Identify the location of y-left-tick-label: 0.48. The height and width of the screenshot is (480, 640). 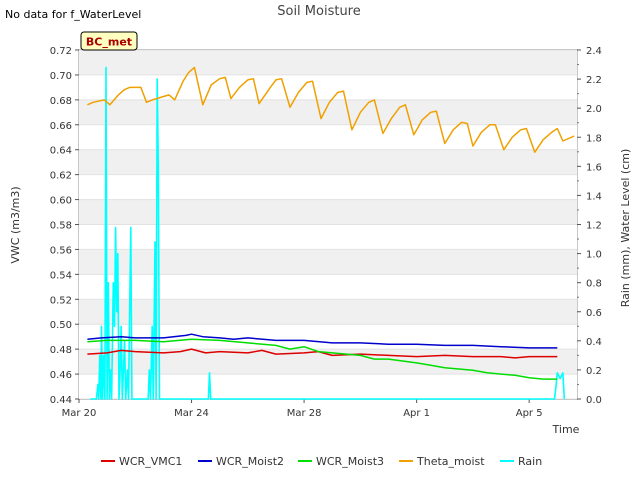
(61, 350).